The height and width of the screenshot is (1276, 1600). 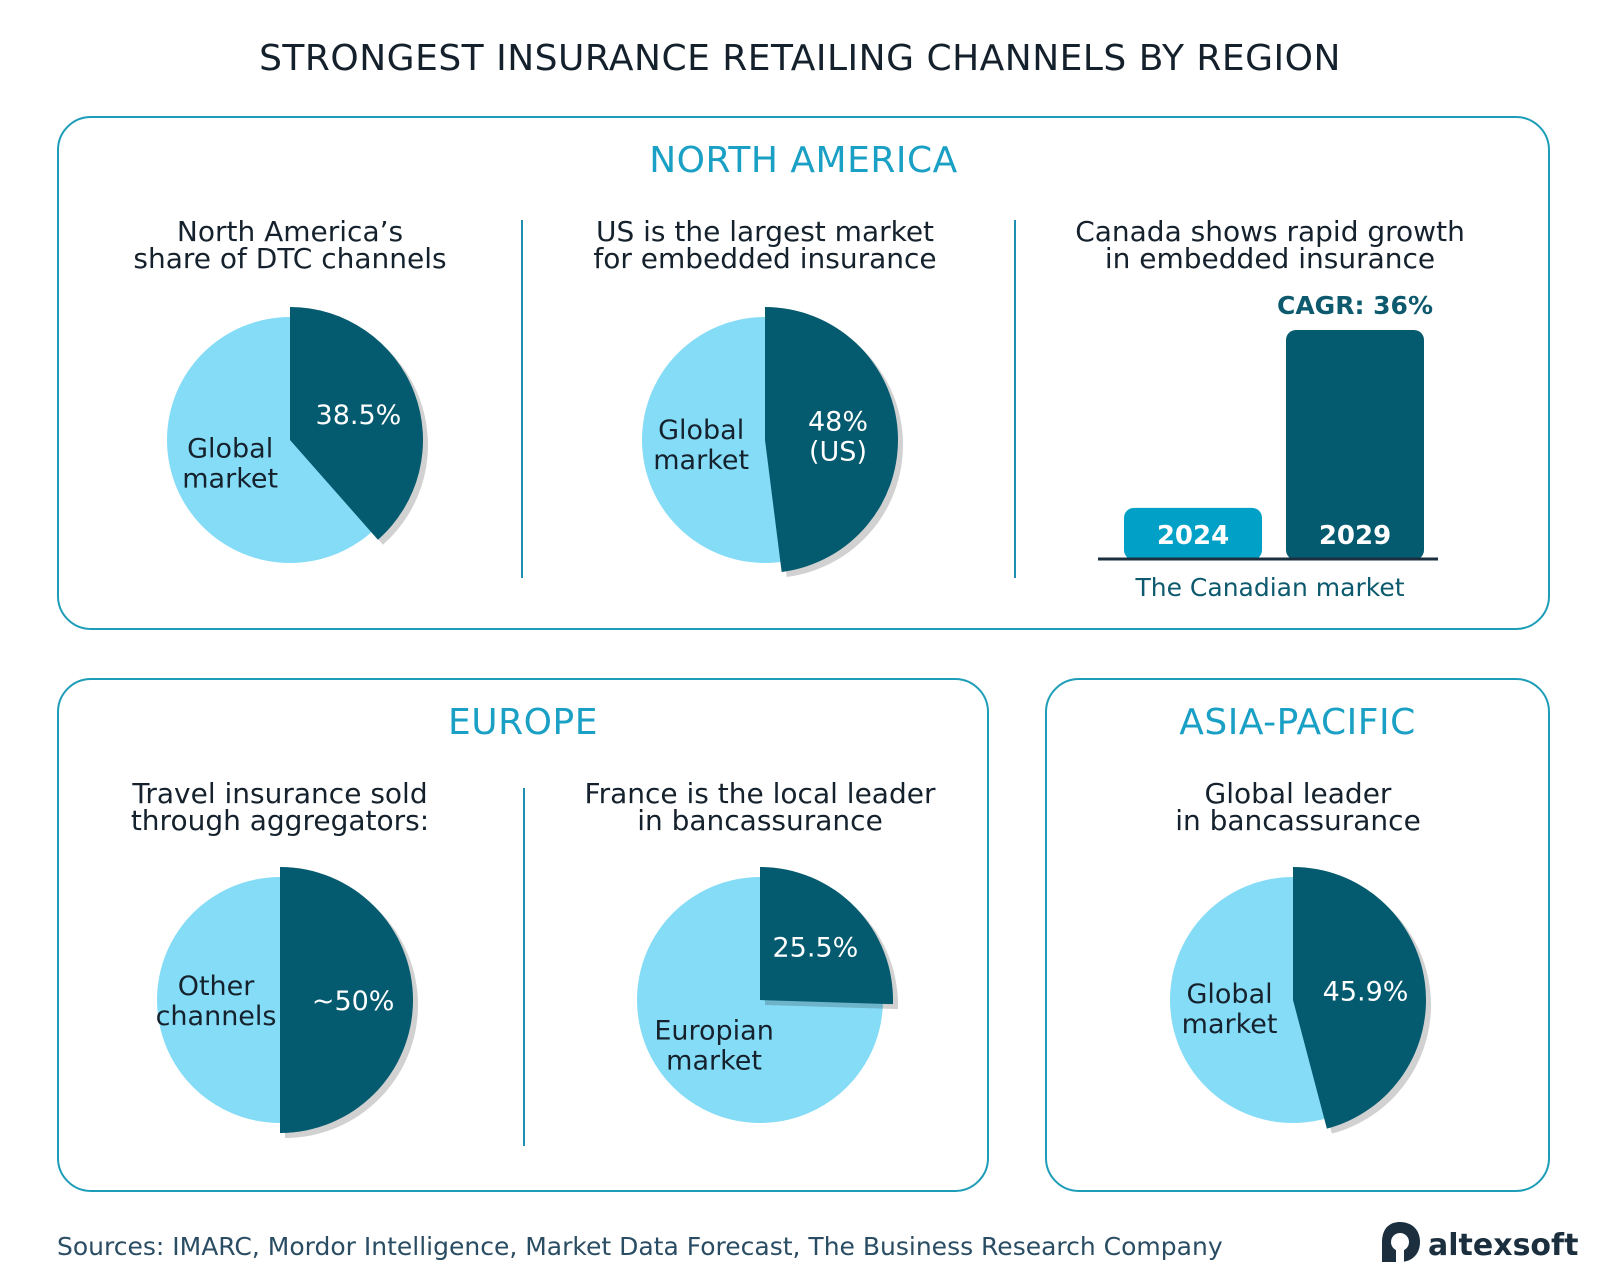 I want to click on pie-label-highlight: 38.5%, so click(x=359, y=415).